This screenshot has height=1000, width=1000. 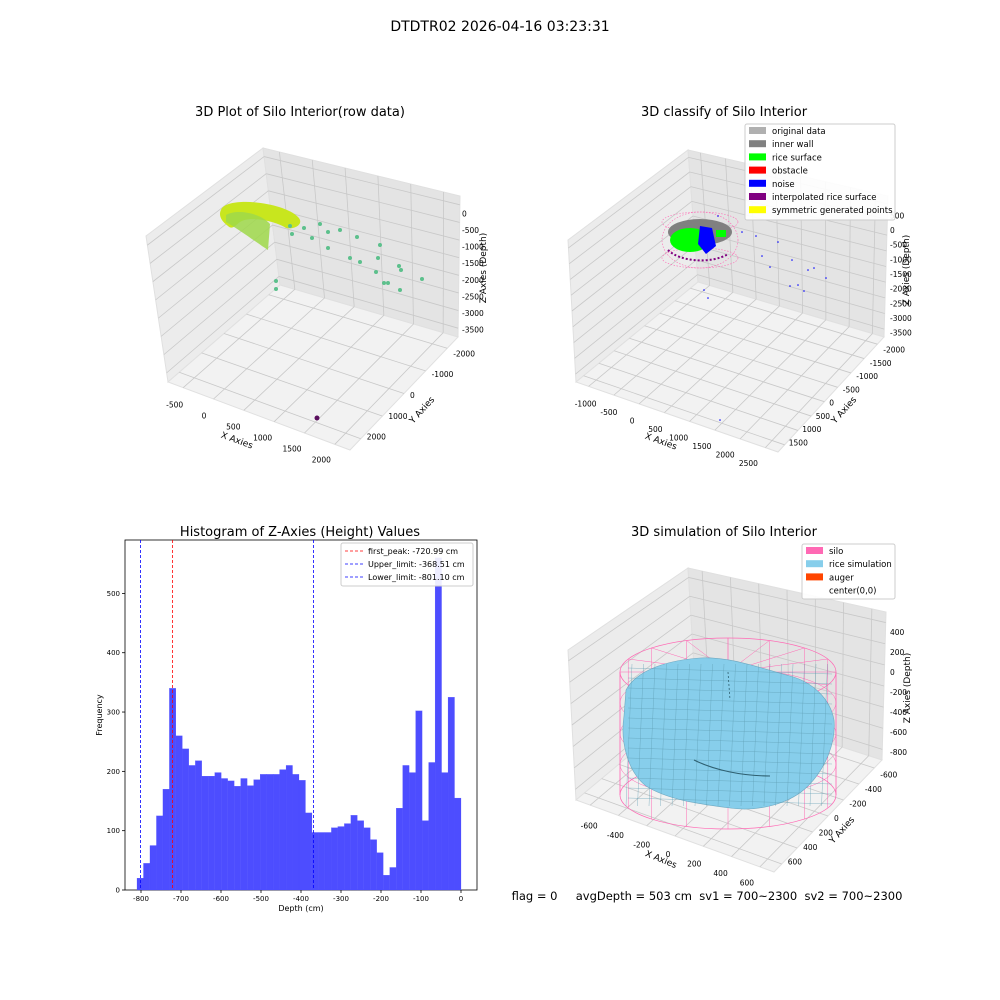 What do you see at coordinates (898, 752) in the screenshot?
I see `z-tick-label: -800` at bounding box center [898, 752].